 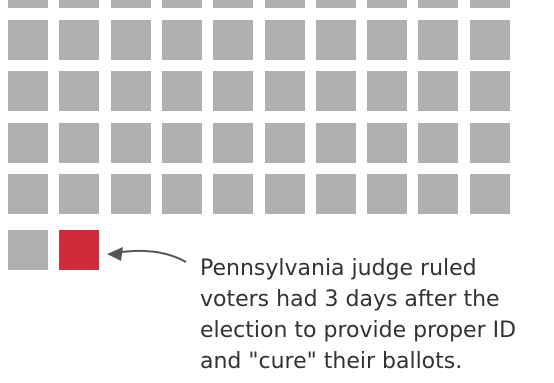 I want to click on annotation-line-4: and "cure" their ballots., so click(x=331, y=361).